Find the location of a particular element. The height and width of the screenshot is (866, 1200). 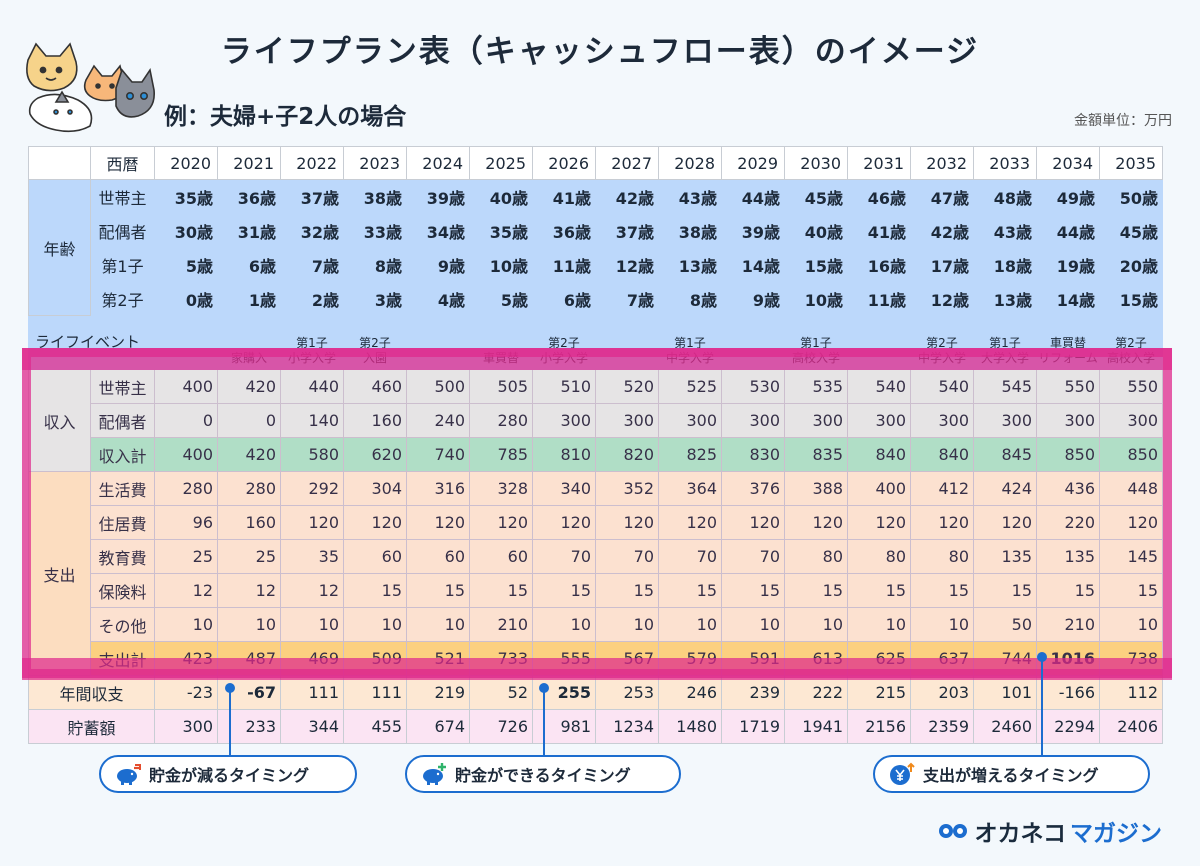

year-cell: 2024 is located at coordinates (438, 163).